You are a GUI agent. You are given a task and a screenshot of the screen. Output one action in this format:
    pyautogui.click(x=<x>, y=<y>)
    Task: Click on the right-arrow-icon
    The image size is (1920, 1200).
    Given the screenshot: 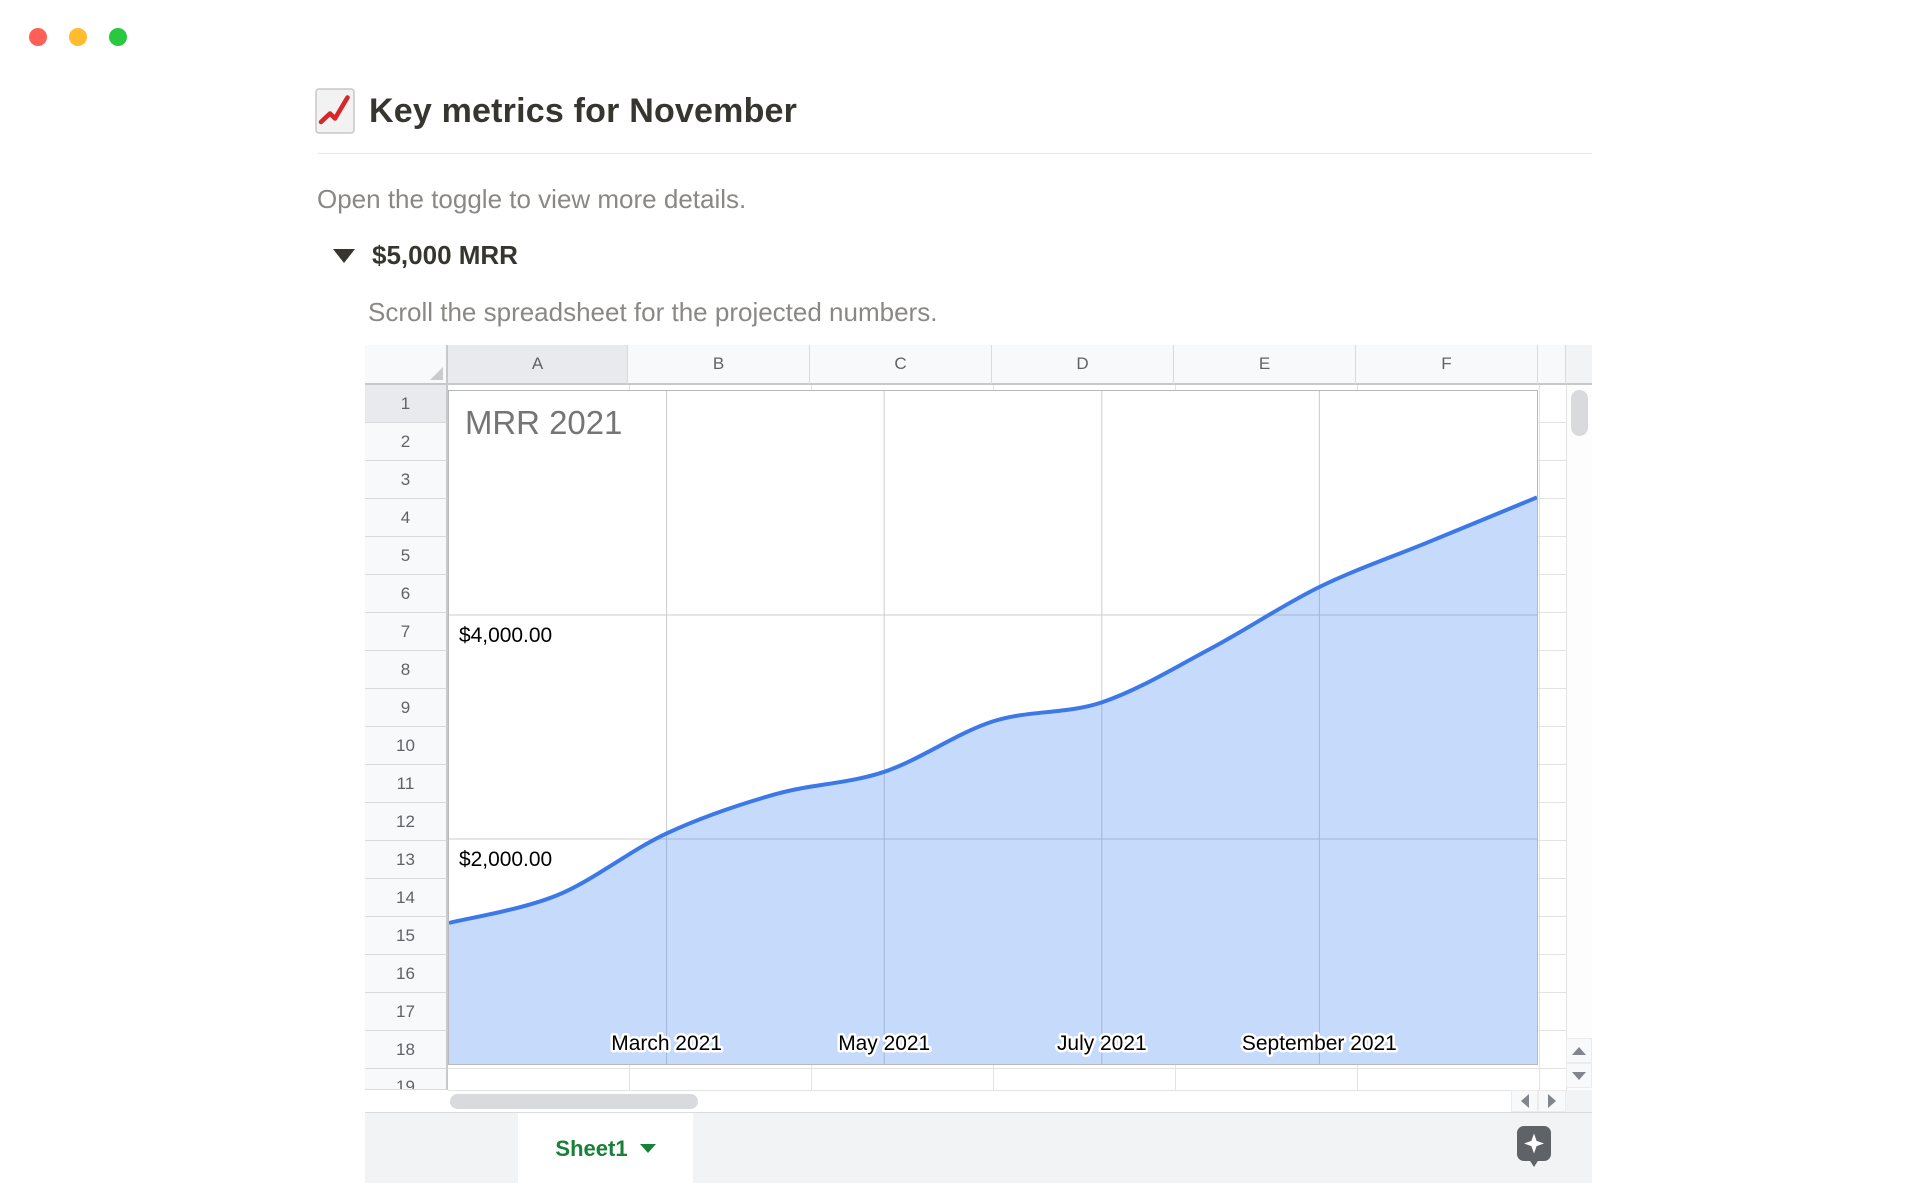 What is the action you would take?
    pyautogui.click(x=1552, y=1101)
    